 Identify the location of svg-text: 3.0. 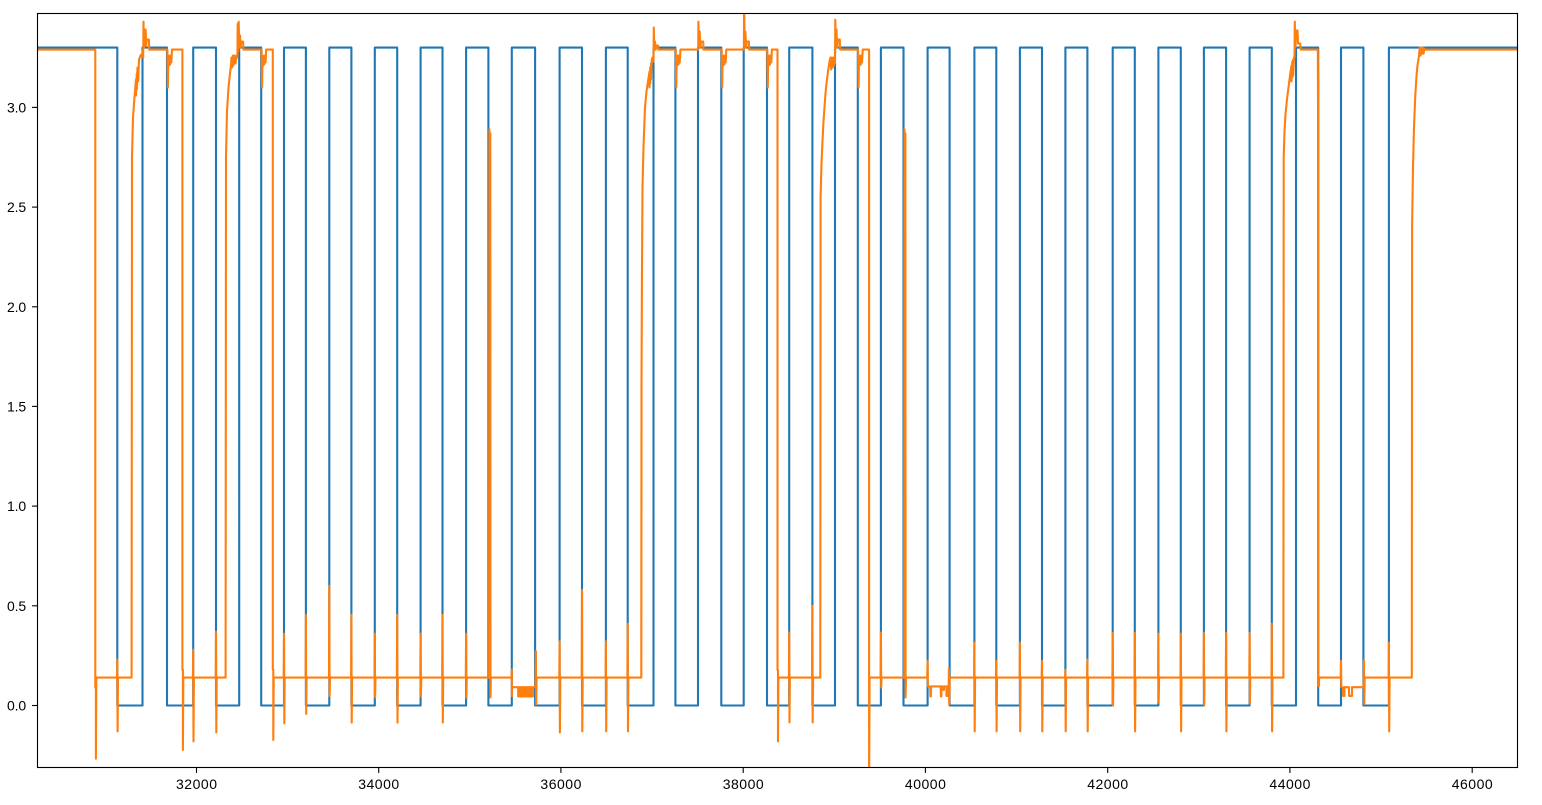
(16, 108).